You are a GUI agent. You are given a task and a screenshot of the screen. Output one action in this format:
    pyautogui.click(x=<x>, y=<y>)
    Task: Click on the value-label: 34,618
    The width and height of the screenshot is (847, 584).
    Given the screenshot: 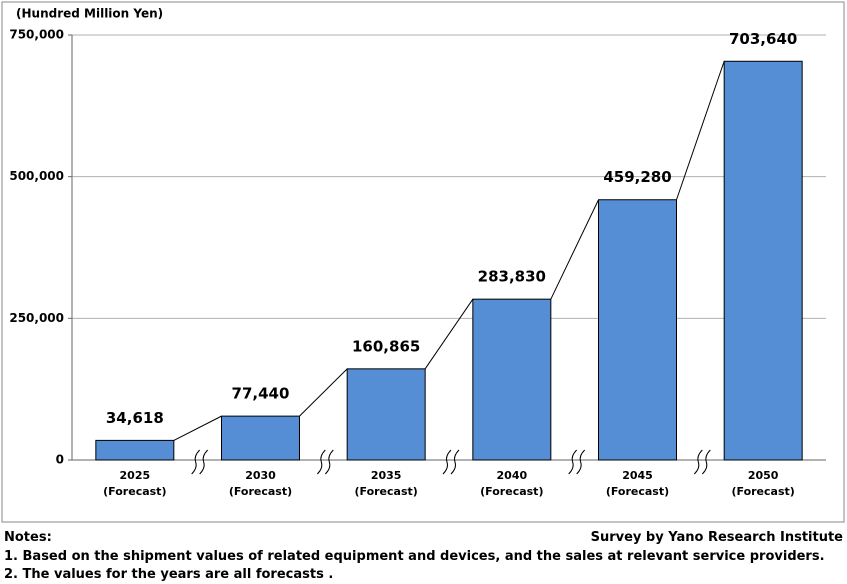 What is the action you would take?
    pyautogui.click(x=135, y=418)
    